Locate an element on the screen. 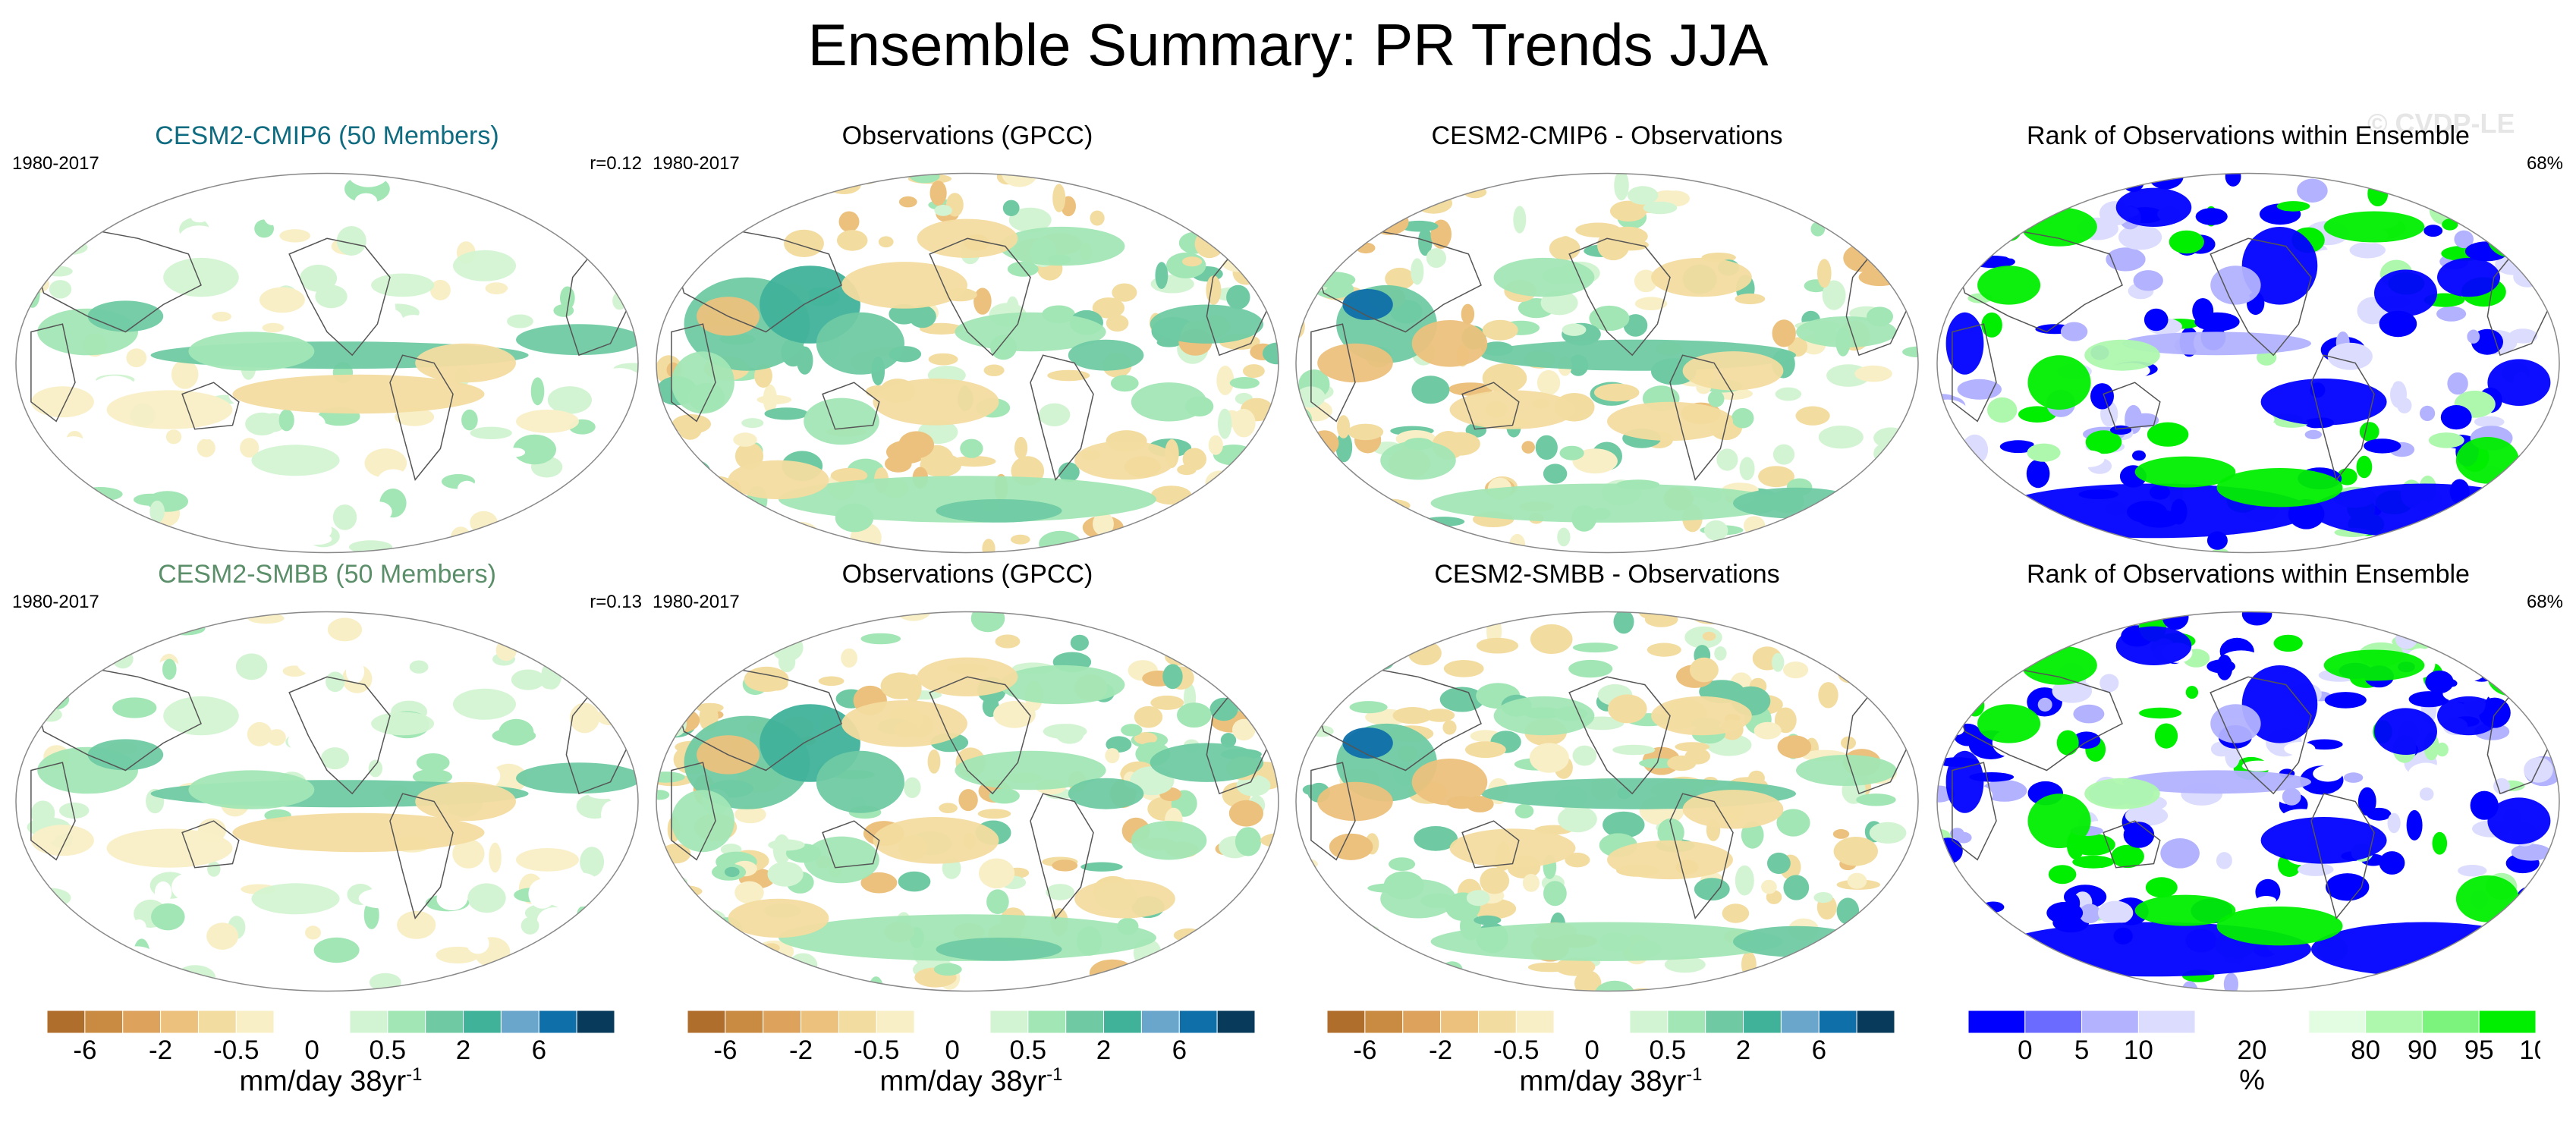 The image size is (2576, 1125). colorbar-label-exponent: -1 is located at coordinates (414, 1074).